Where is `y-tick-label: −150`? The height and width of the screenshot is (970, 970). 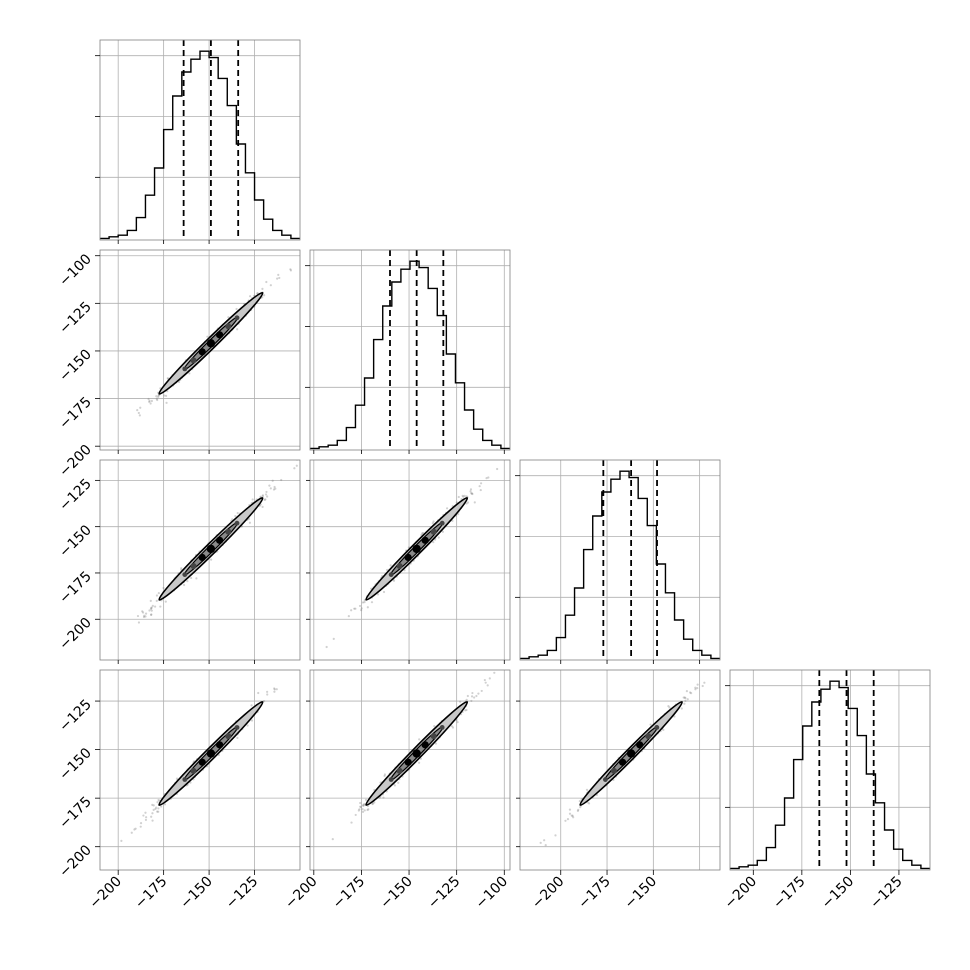
y-tick-label: −150 is located at coordinates (75, 541).